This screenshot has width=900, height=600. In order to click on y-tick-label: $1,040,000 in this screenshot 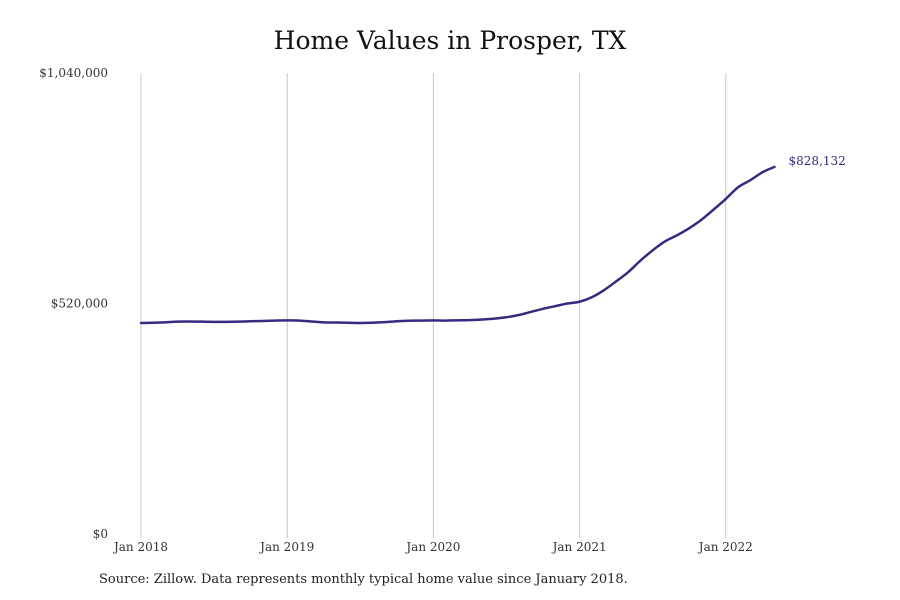, I will do `click(73, 73)`.